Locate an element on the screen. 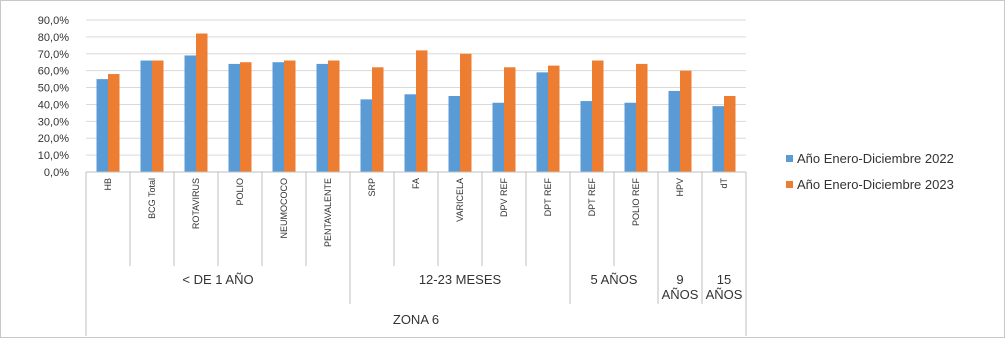 The image size is (1005, 338). category-label: NEUMOCOCO is located at coordinates (284, 208).